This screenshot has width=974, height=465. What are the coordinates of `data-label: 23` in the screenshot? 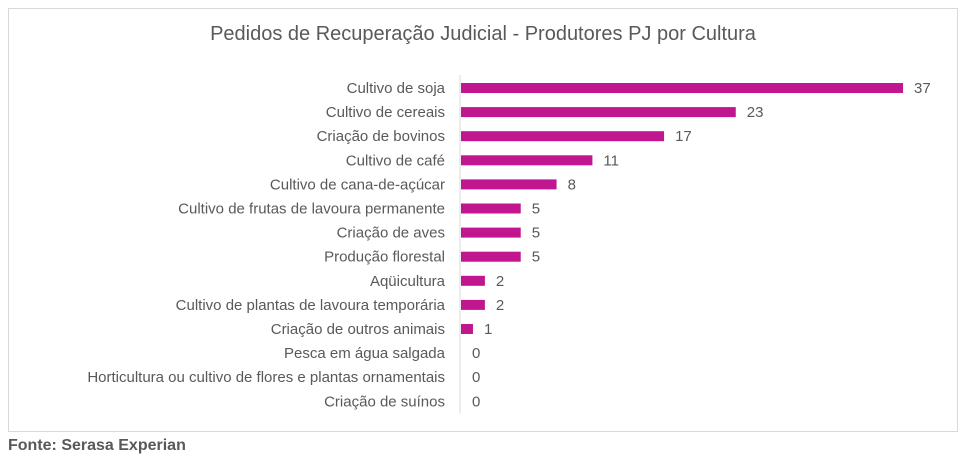 It's located at (755, 112).